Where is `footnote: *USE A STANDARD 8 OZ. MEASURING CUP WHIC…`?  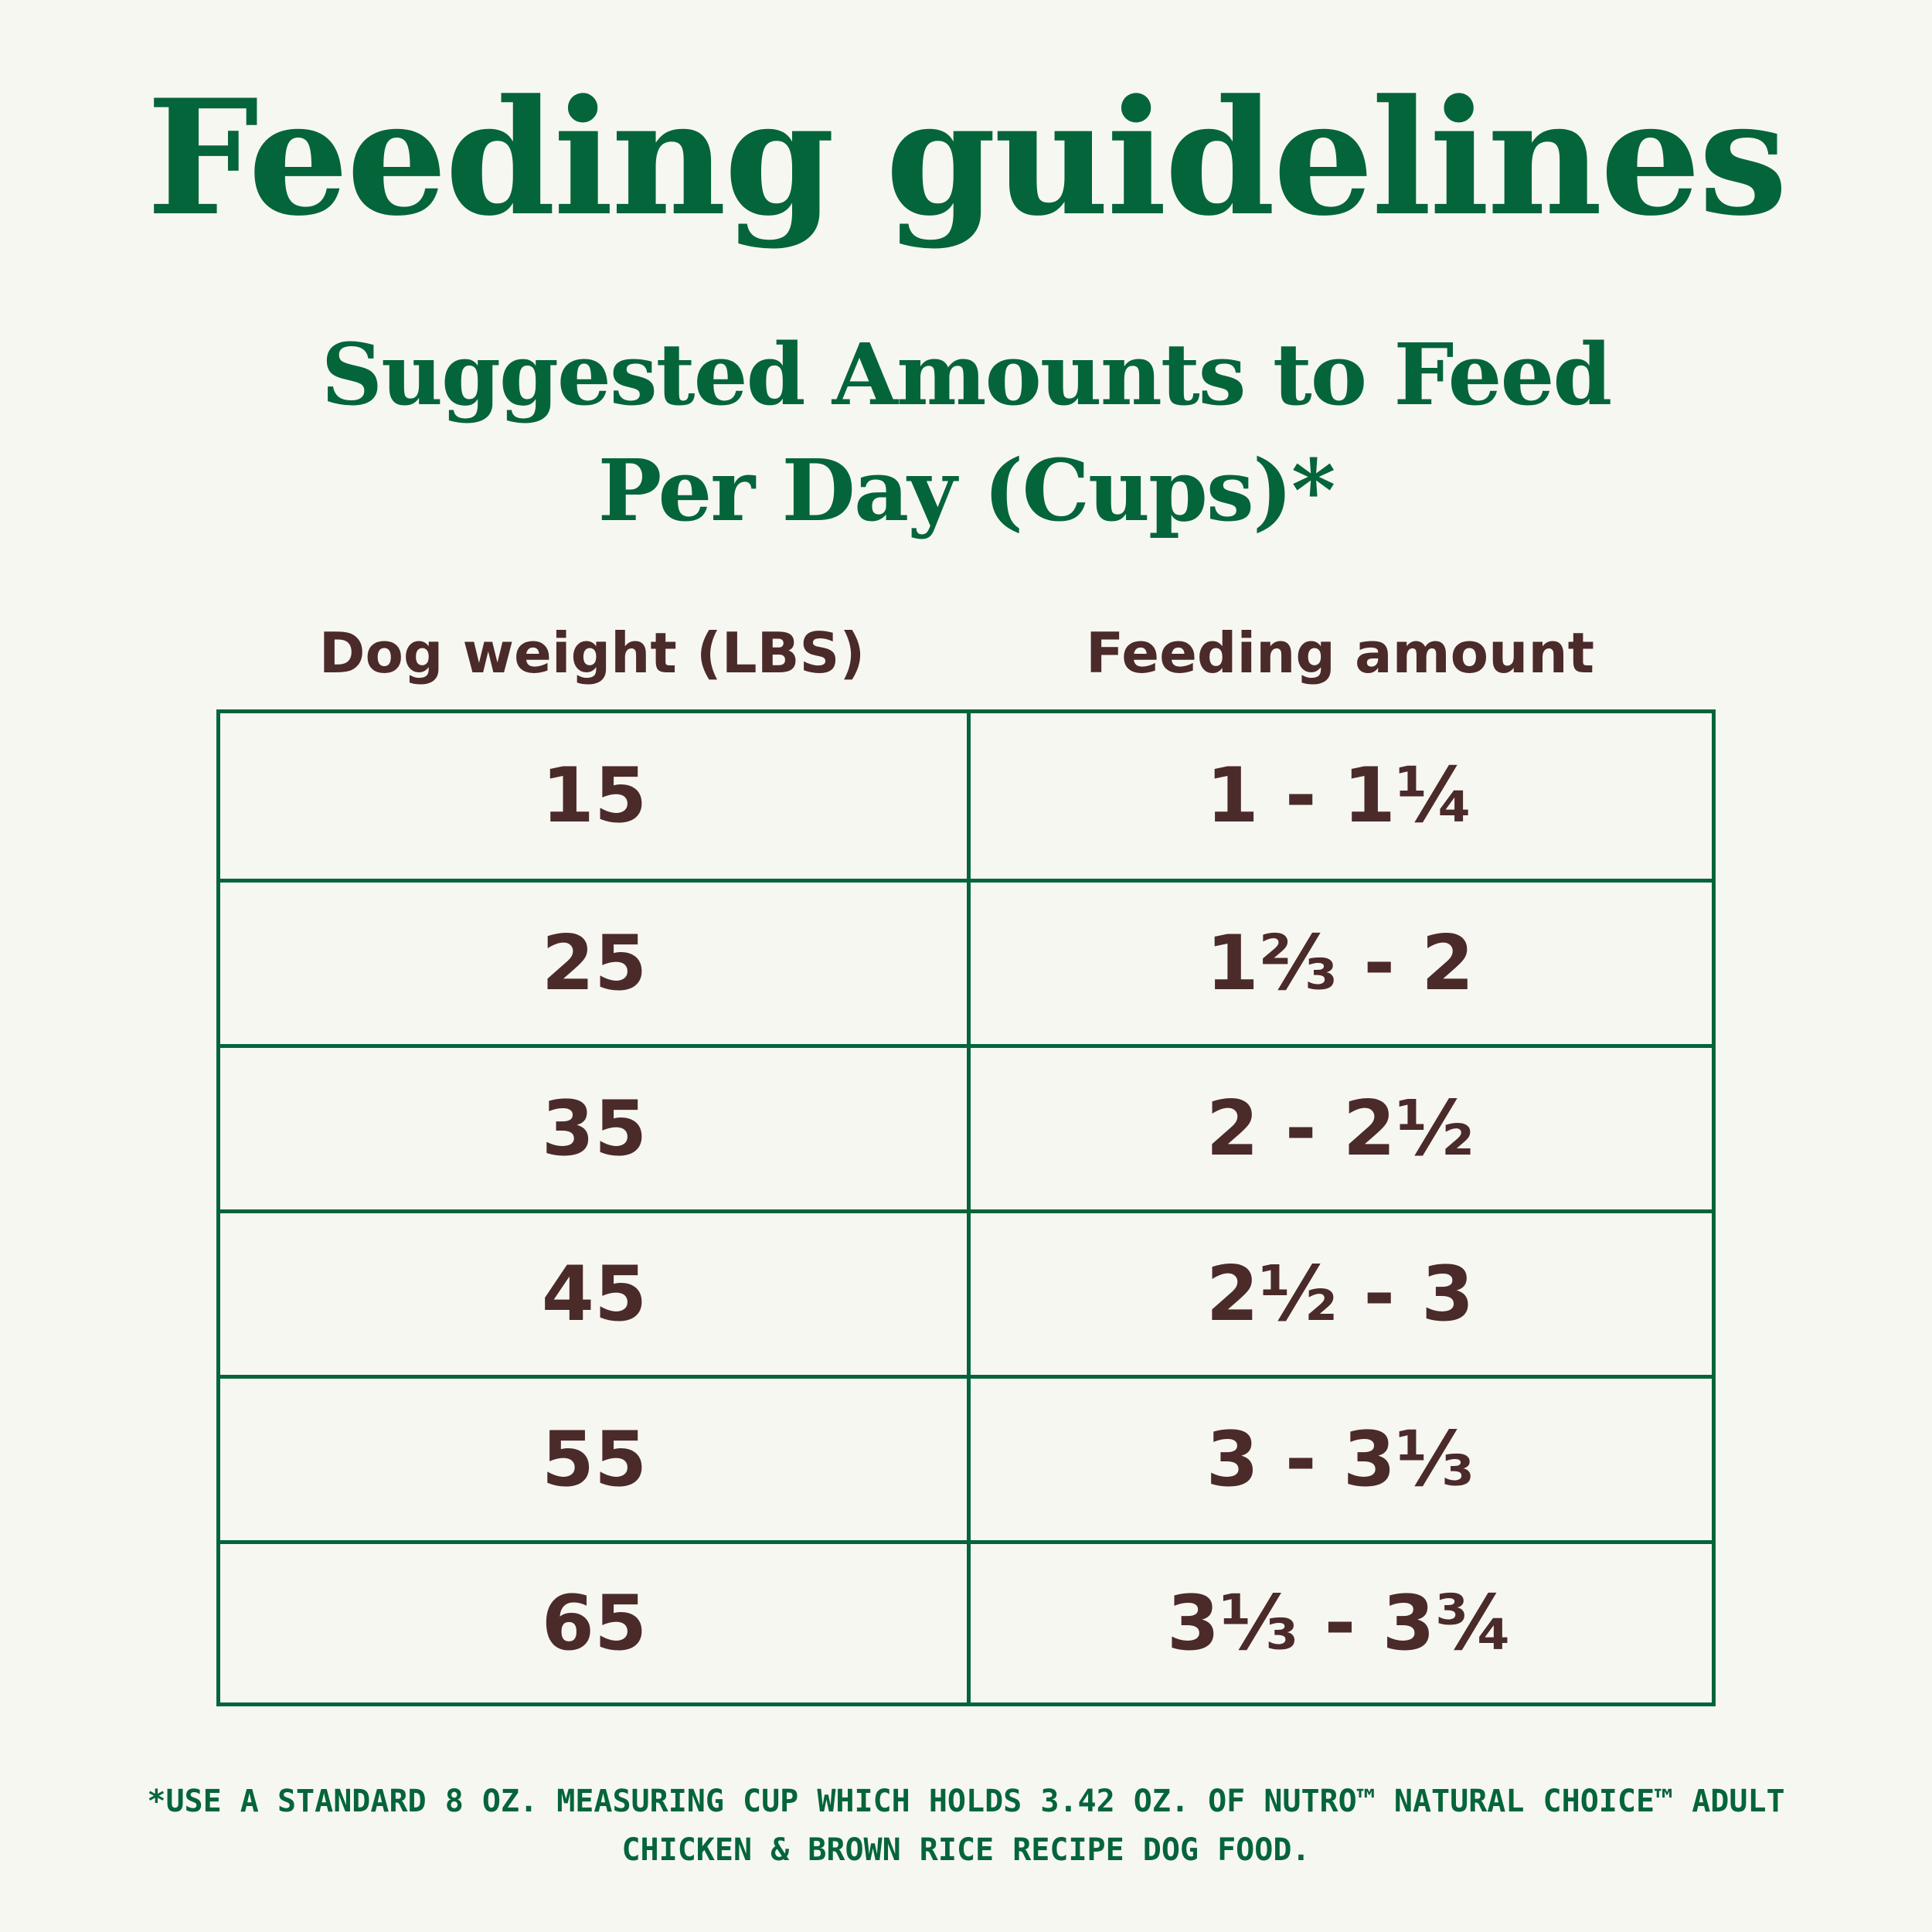 footnote: *USE A STANDARD 8 OZ. MEASURING CUP WHIC… is located at coordinates (966, 1826).